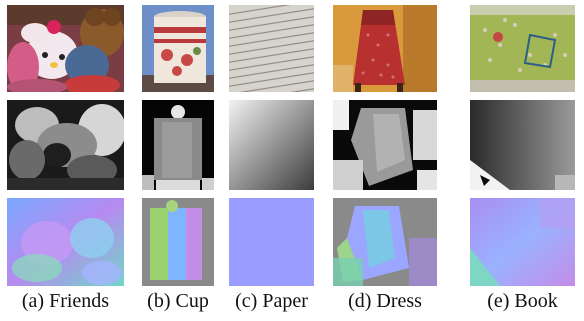 Image resolution: width=584 pixels, height=321 pixels. What do you see at coordinates (178, 48) in the screenshot?
I see `rgb-image-cup` at bounding box center [178, 48].